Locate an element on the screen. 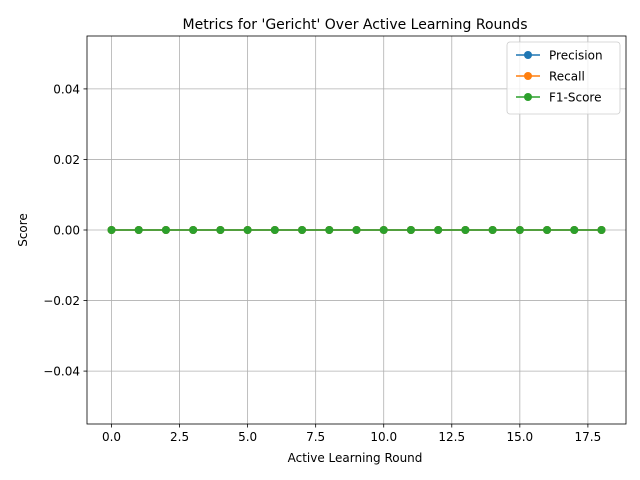 The image size is (640, 480). y-axis: −0.04 −0.02 0.00 0.02 0.04 is located at coordinates (65, 230).